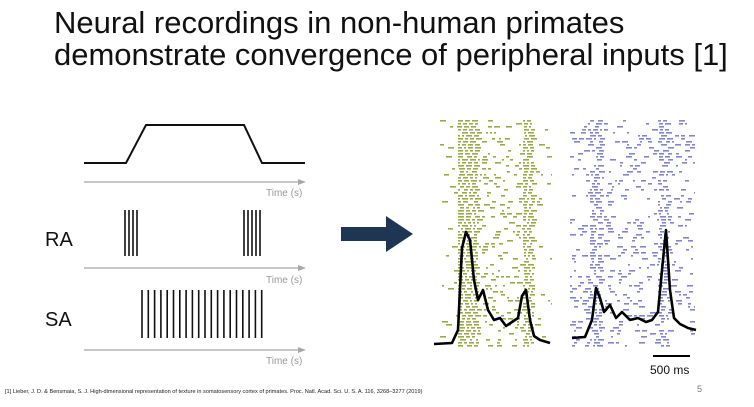 This screenshot has width=754, height=407. What do you see at coordinates (59, 240) in the screenshot?
I see `ra-label: RA` at bounding box center [59, 240].